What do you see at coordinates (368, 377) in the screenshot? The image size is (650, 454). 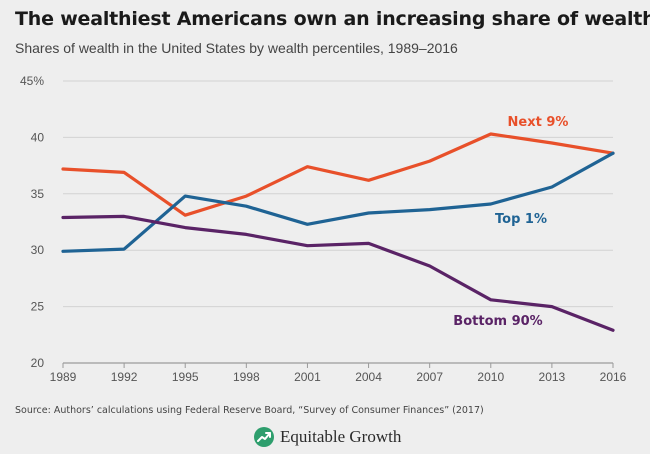 I see `x-tick-label: 2004` at bounding box center [368, 377].